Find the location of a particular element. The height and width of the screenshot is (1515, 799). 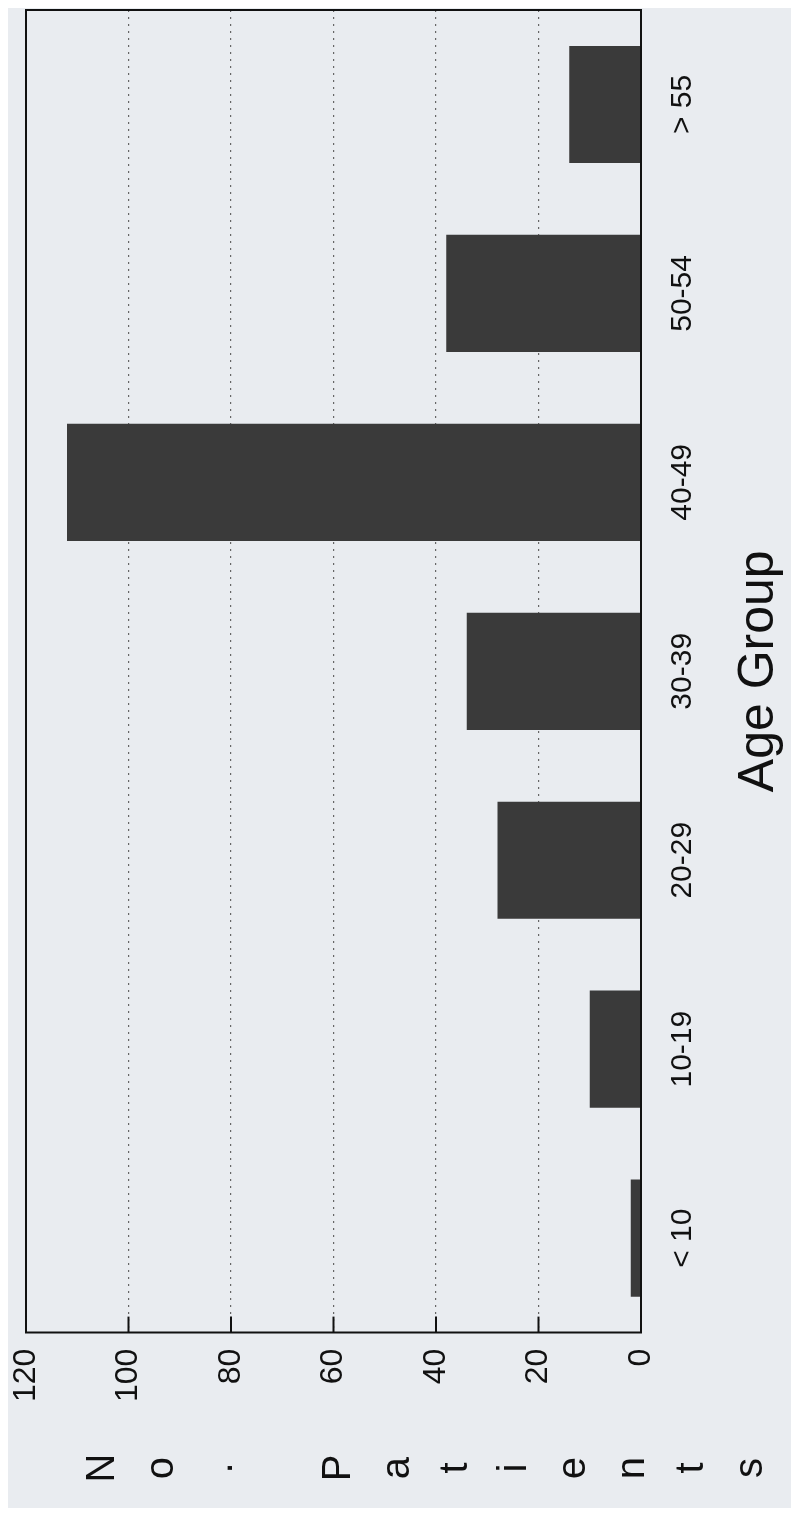

x-tick-label: 0 is located at coordinates (638, 1357).